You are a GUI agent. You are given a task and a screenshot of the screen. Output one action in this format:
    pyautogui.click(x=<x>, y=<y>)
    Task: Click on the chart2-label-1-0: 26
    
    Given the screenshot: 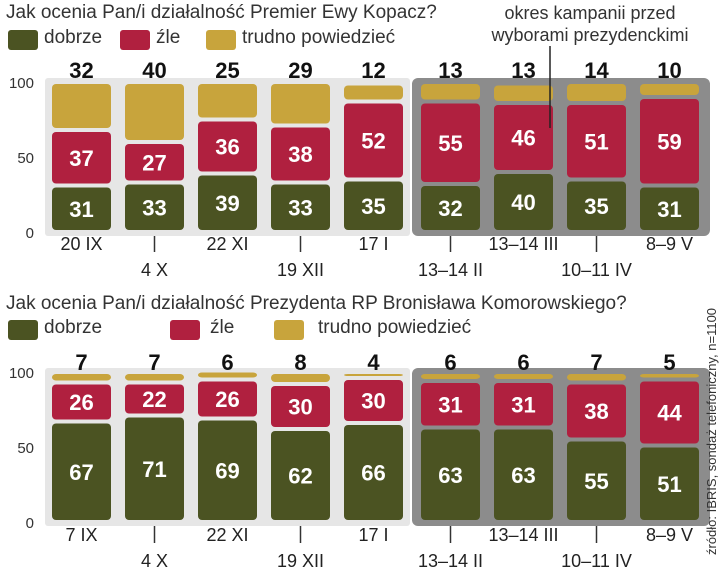 What is the action you would take?
    pyautogui.click(x=81, y=402)
    